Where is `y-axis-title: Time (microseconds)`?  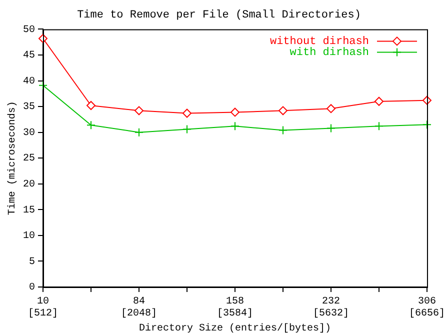
y-axis-title: Time (microseconds) is located at coordinates (12, 158).